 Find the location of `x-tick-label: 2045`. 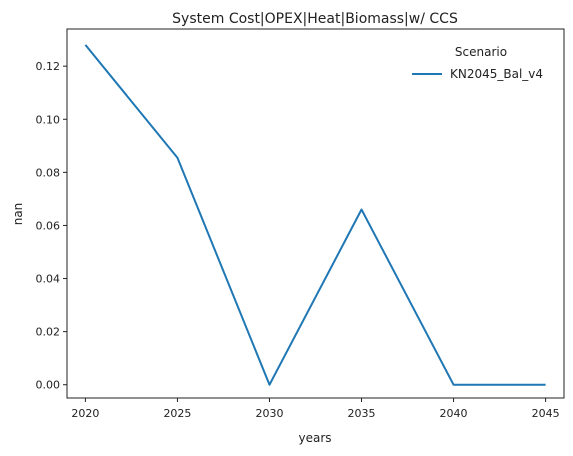

x-tick-label: 2045 is located at coordinates (546, 413).